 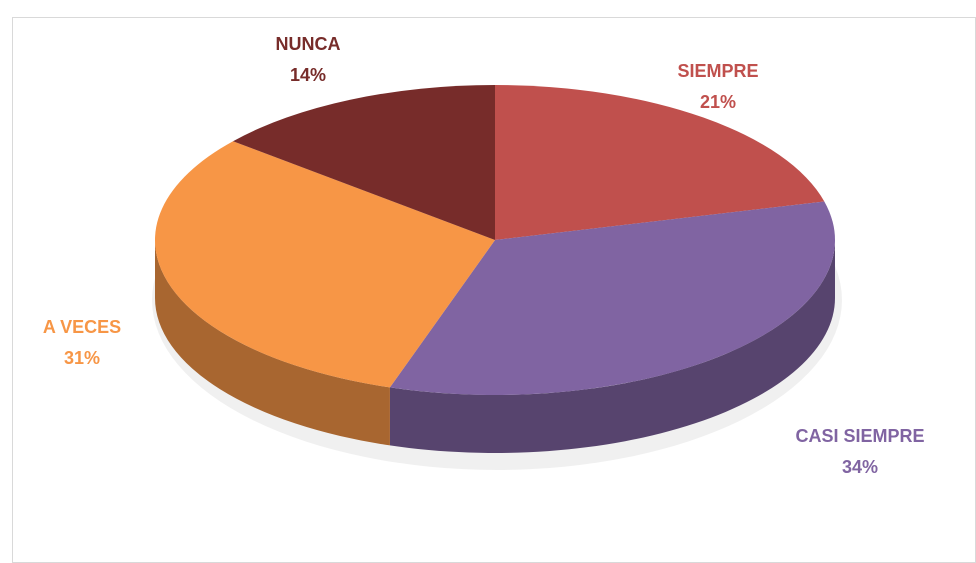 What do you see at coordinates (308, 44) in the screenshot?
I see `slice-label: NUNCA` at bounding box center [308, 44].